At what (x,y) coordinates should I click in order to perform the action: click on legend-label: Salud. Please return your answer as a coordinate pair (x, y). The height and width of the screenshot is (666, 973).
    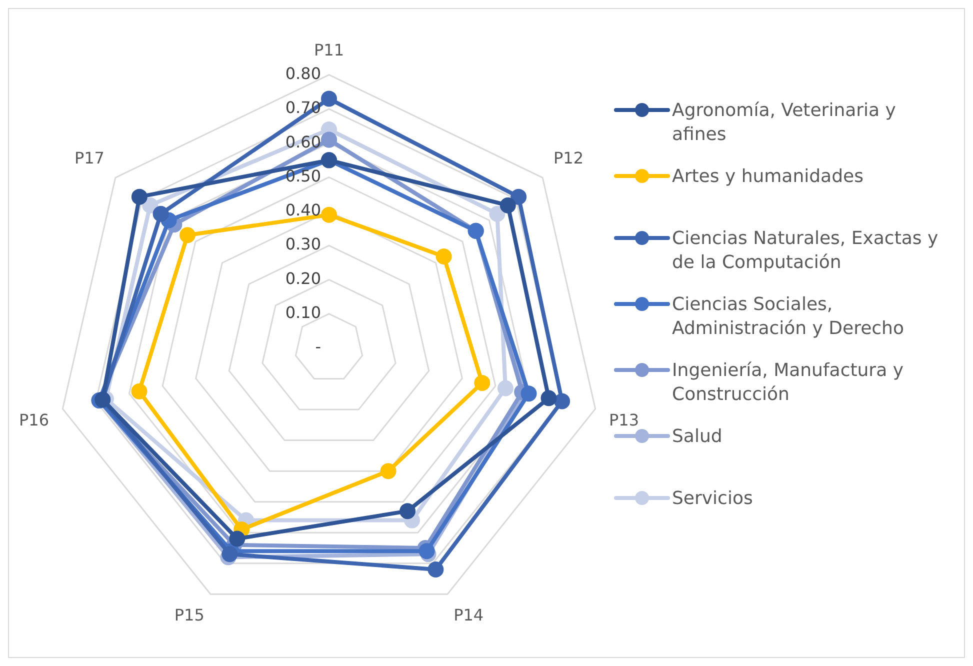
    Looking at the image, I should click on (697, 437).